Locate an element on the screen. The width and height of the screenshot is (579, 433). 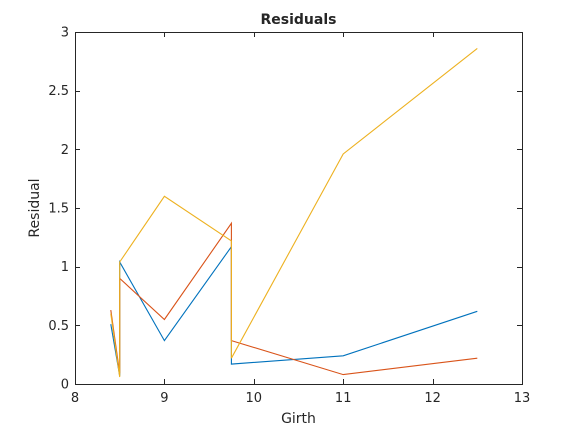
y-tick-label: 0.5 is located at coordinates (58, 326).